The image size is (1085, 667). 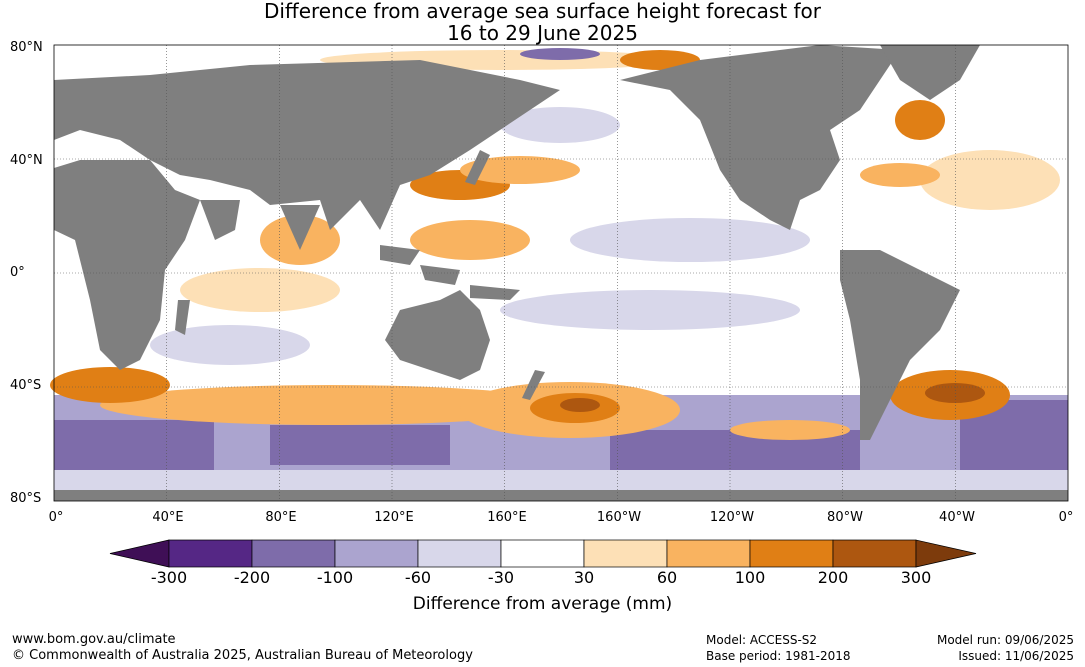 What do you see at coordinates (418, 577) in the screenshot?
I see `colorbar-tick: -60` at bounding box center [418, 577].